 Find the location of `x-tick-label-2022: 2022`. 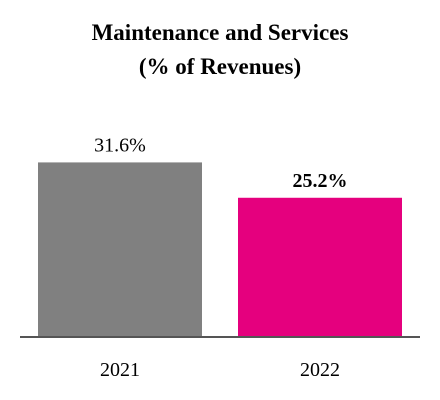

x-tick-label-2022: 2022 is located at coordinates (320, 370).